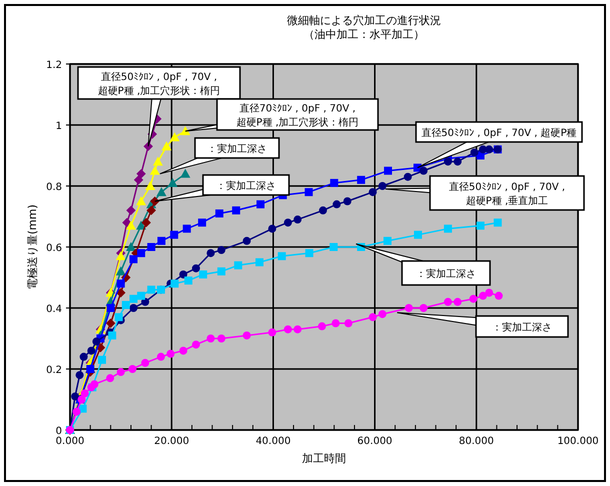  Describe the element at coordinates (273, 441) in the screenshot. I see `x-tick-label: 40.000` at that location.